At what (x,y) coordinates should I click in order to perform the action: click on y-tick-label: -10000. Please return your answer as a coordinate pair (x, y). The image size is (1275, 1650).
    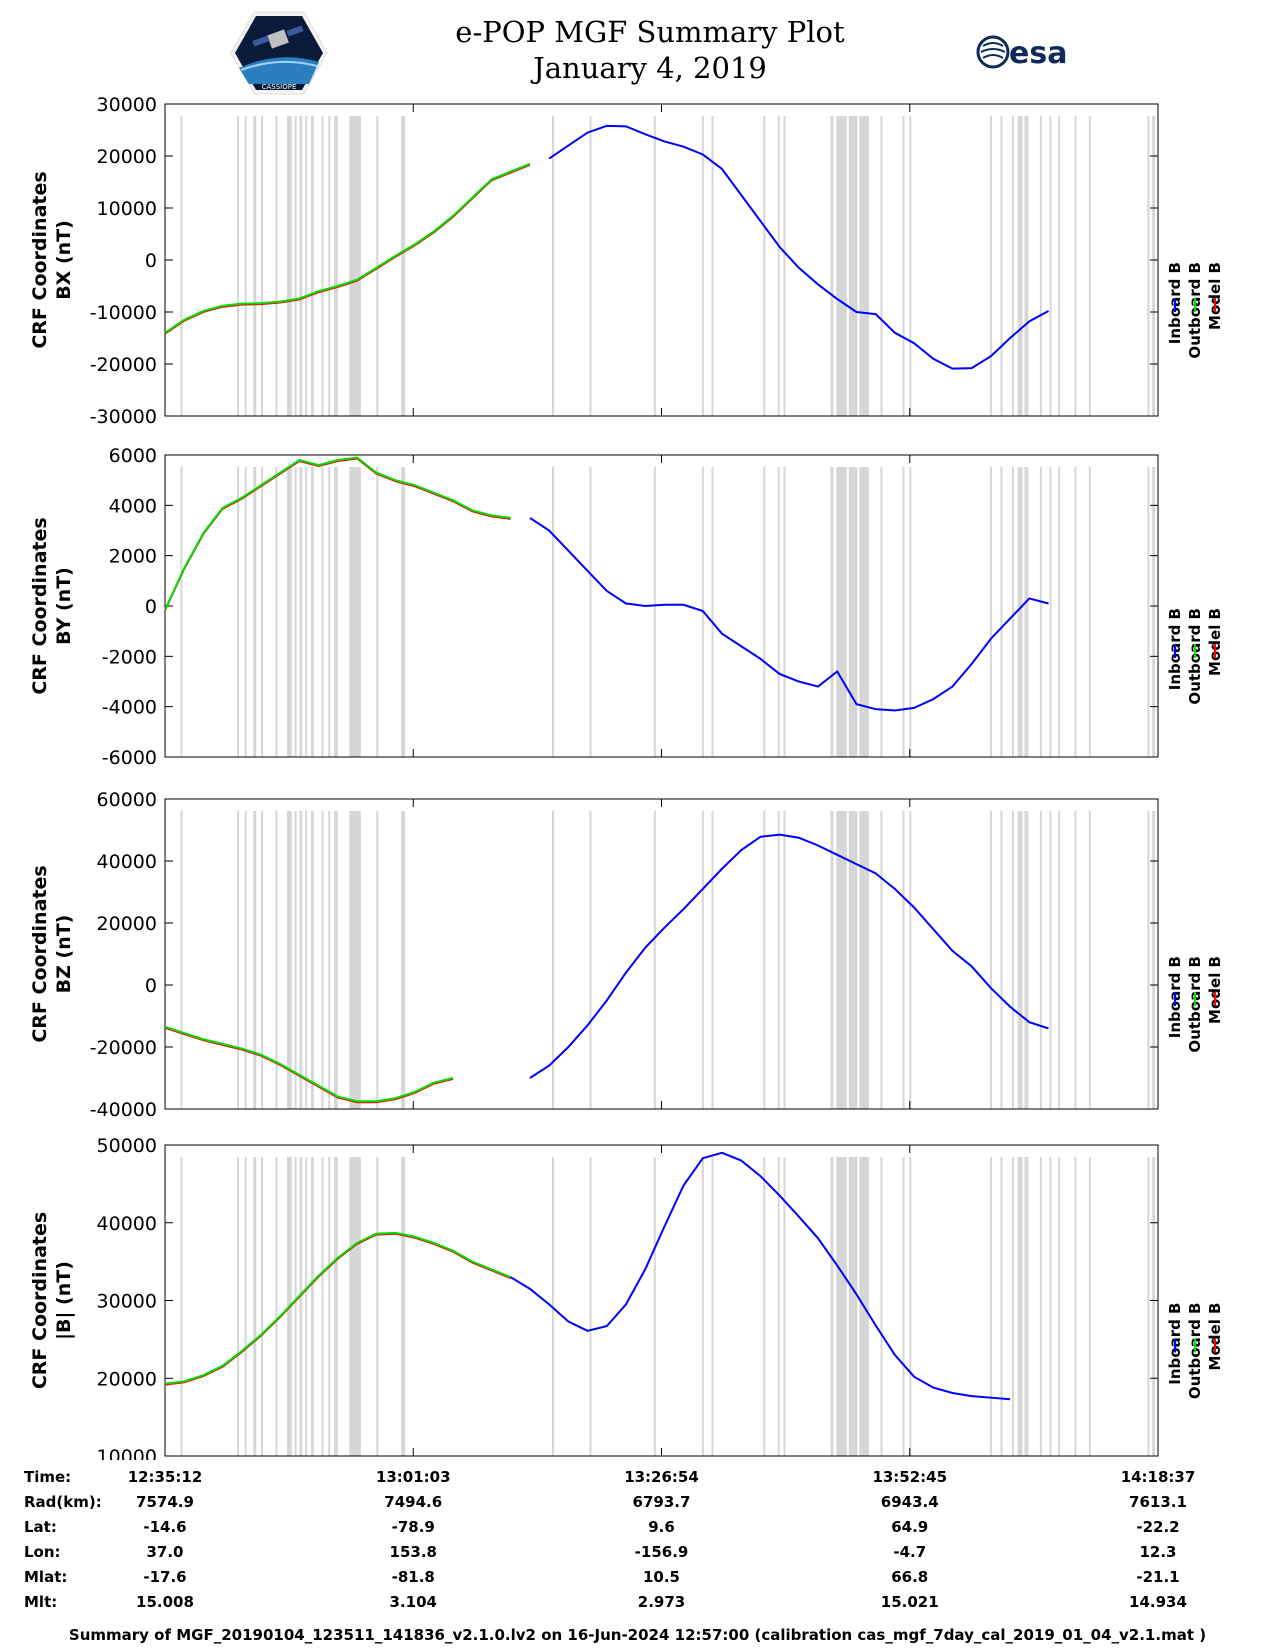
    Looking at the image, I should click on (123, 313).